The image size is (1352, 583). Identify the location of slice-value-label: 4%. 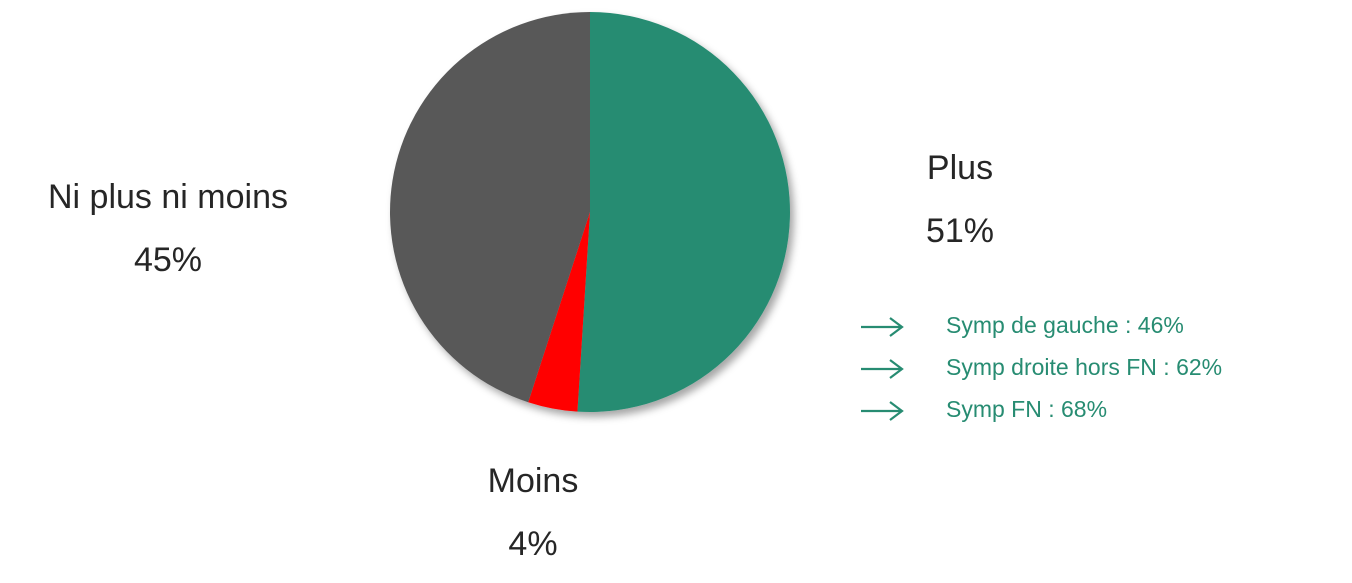
(532, 544).